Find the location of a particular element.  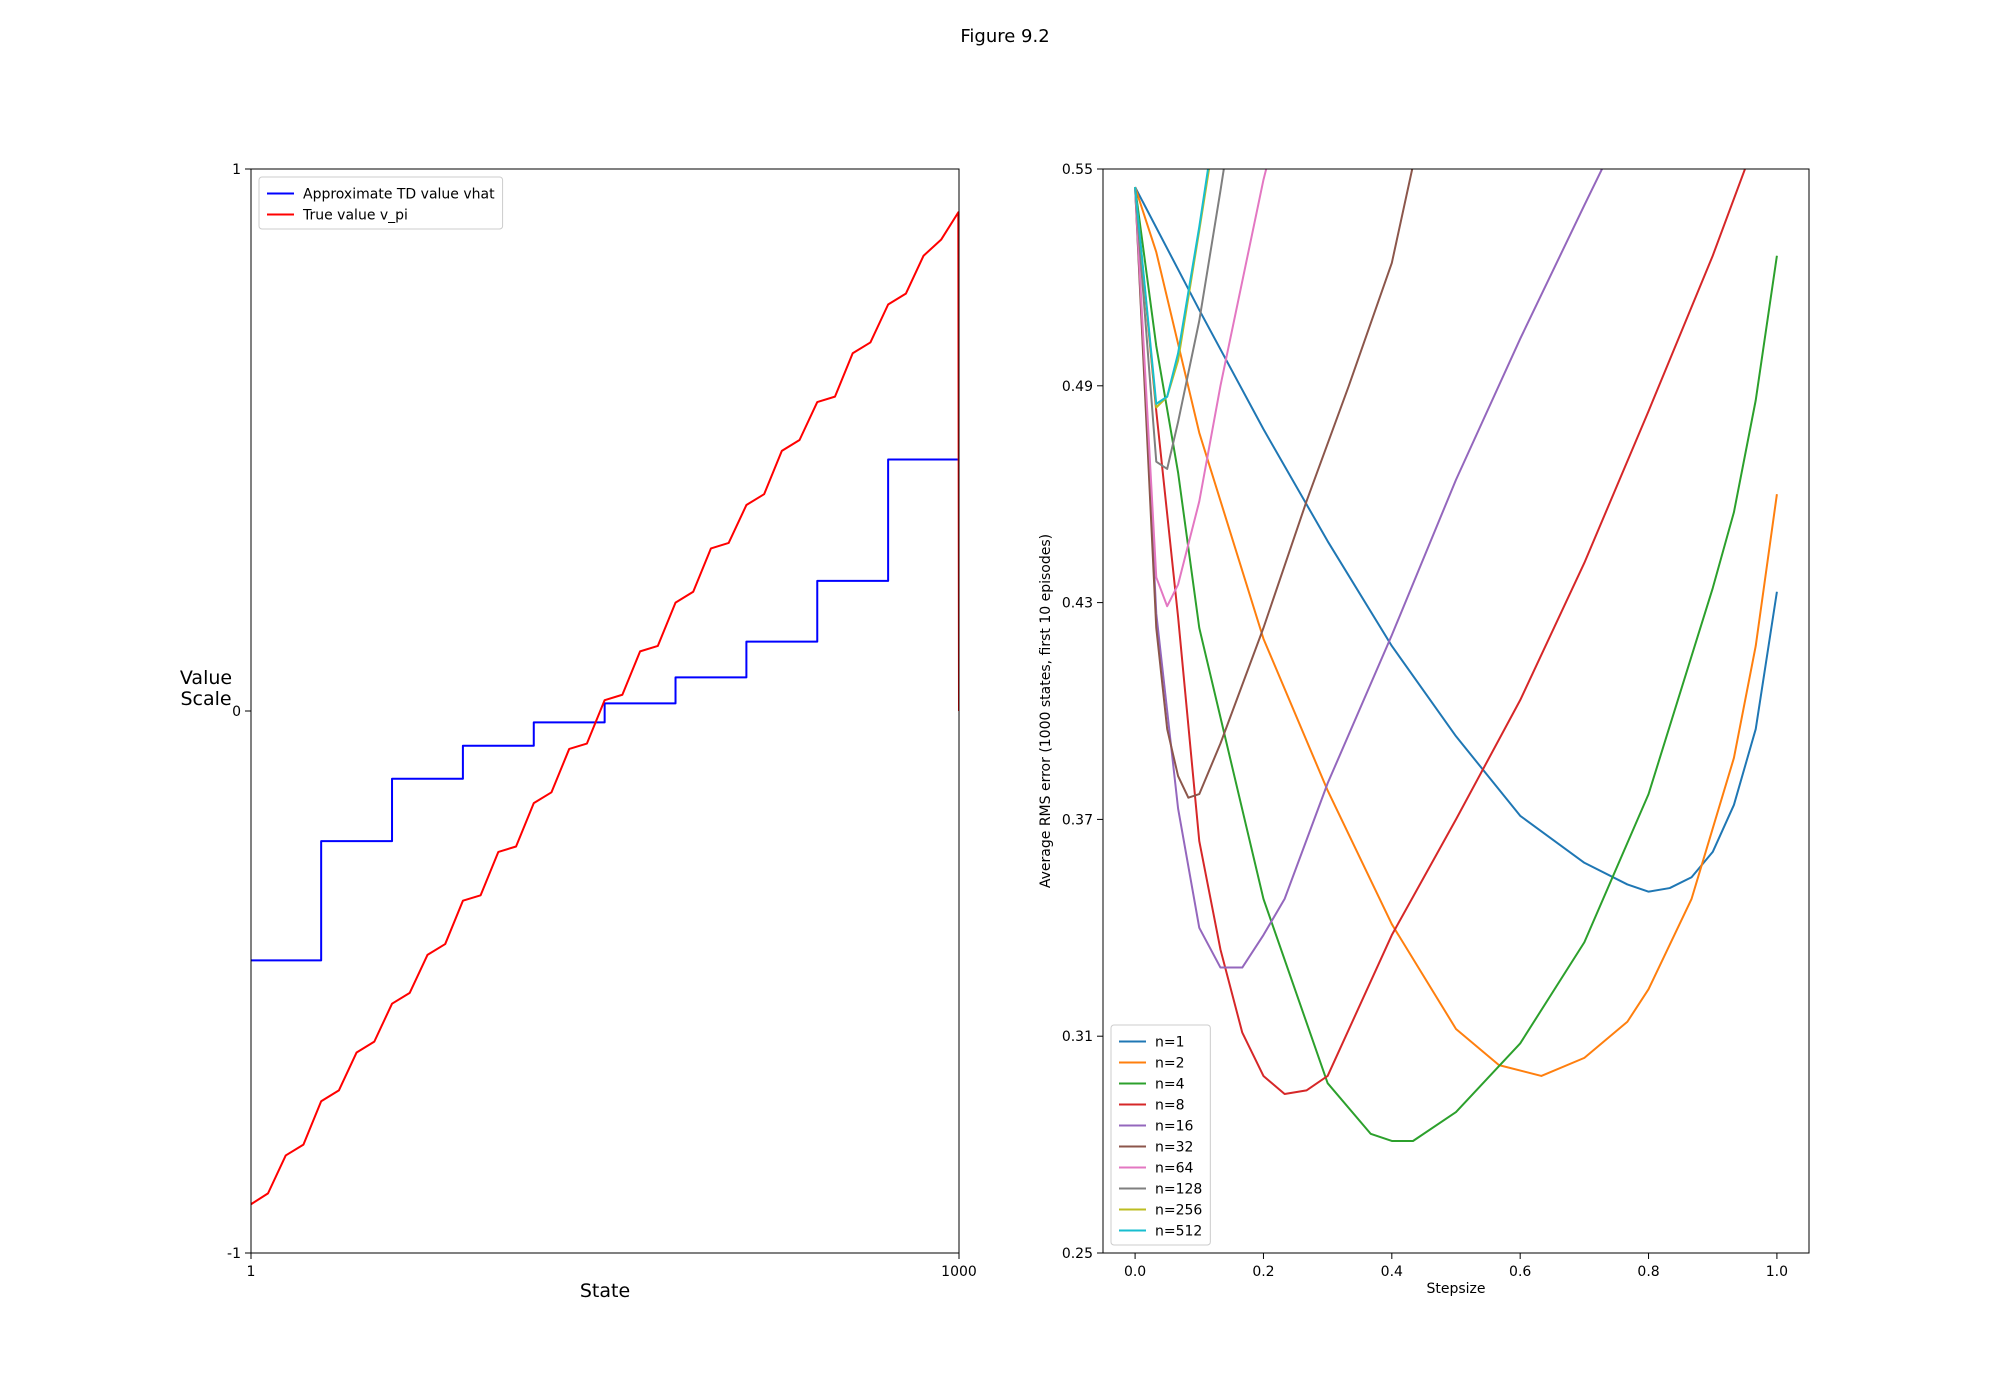

x-tick-label: 1.0 is located at coordinates (1777, 1272).